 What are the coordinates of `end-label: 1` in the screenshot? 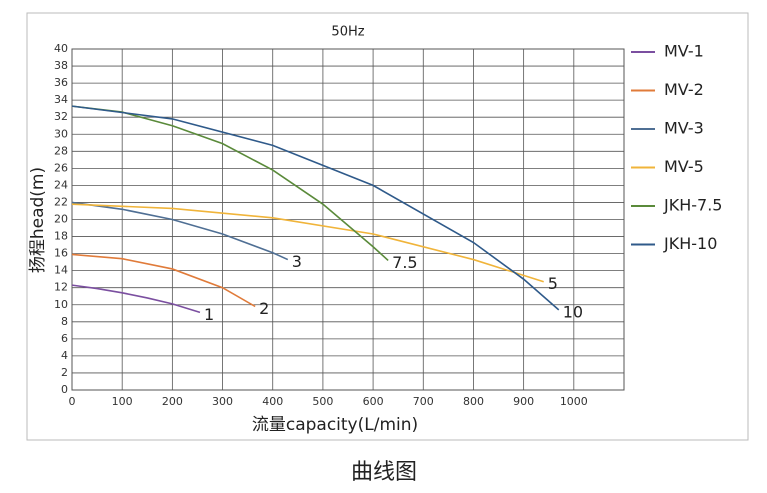 It's located at (209, 314).